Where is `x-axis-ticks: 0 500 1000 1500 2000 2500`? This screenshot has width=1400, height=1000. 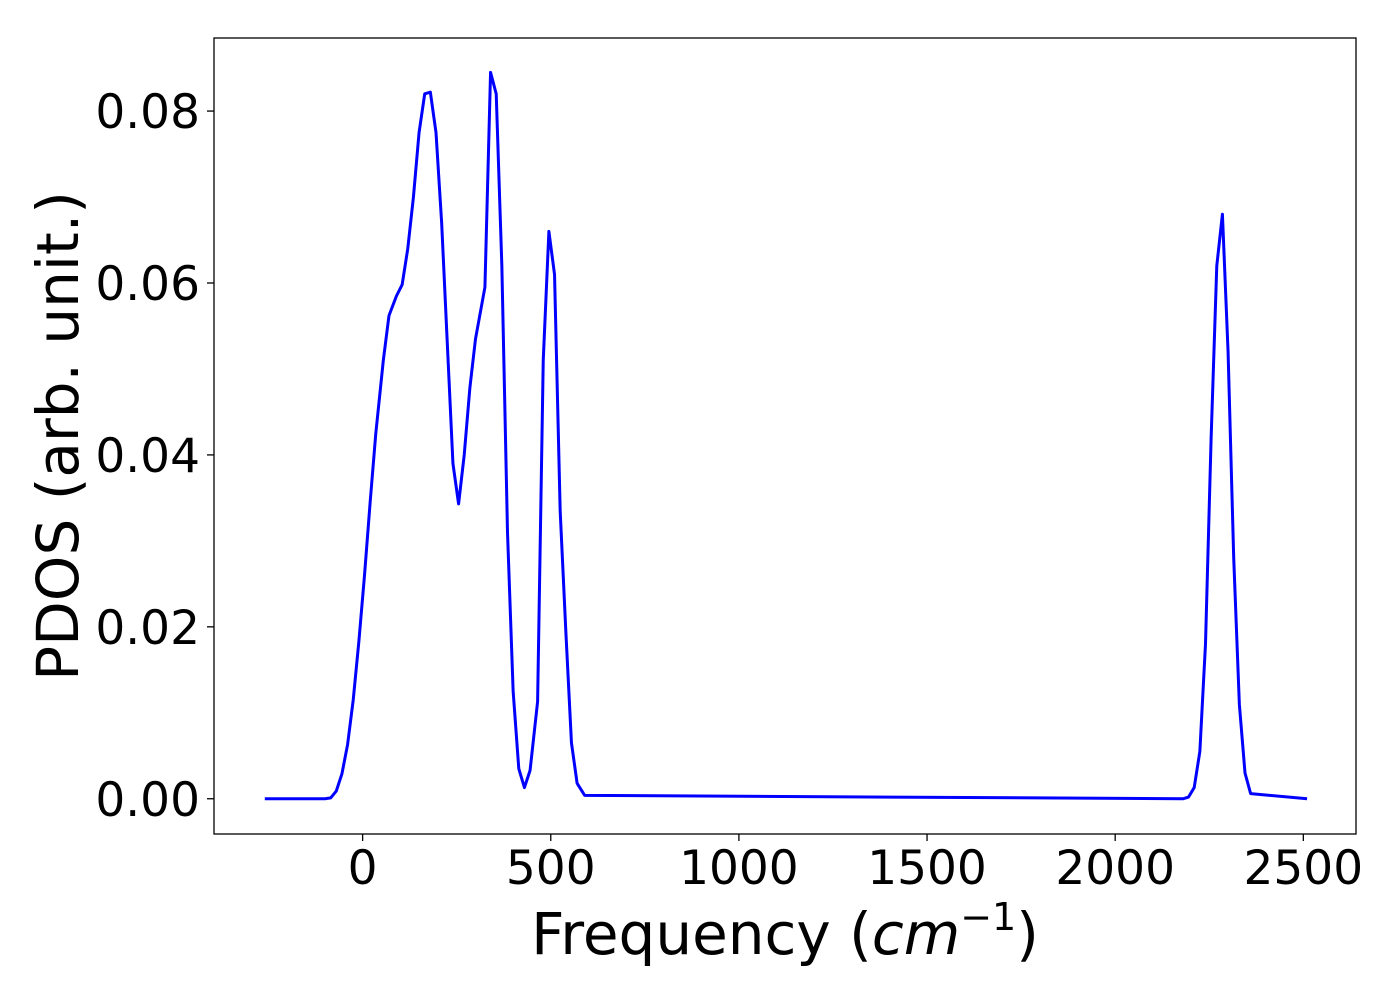 x-axis-ticks: 0 500 1000 1500 2000 2500 is located at coordinates (855, 865).